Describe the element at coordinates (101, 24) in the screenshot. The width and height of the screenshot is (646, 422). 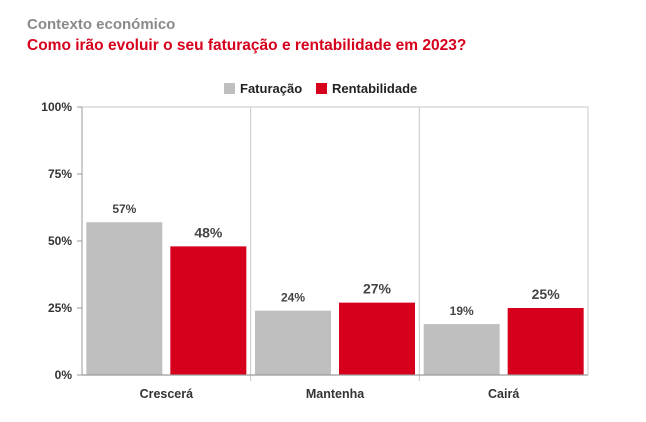
I see `chart-kicker: Contexto económico` at that location.